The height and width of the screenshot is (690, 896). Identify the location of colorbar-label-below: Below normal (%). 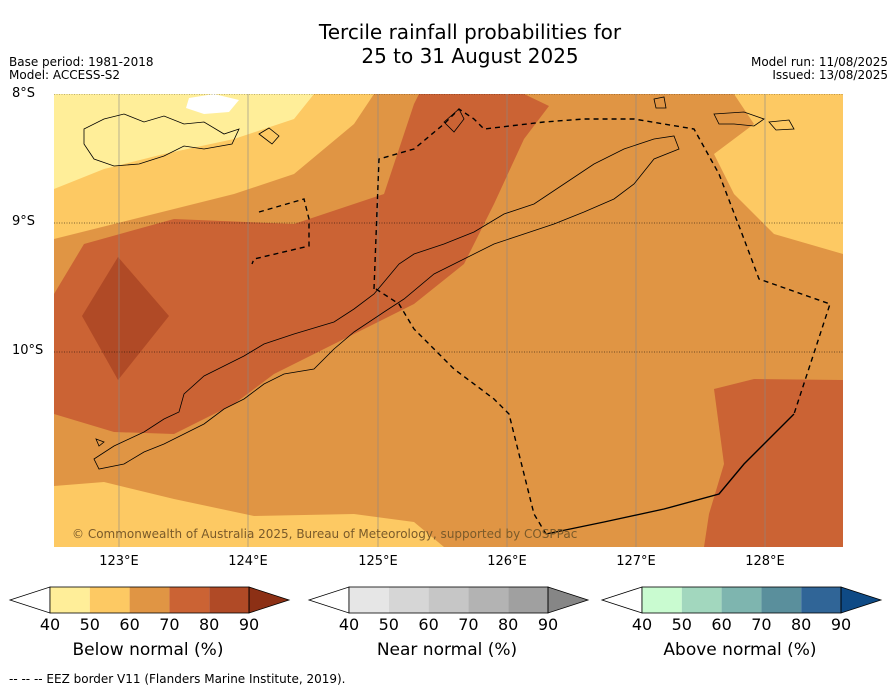
(148, 650).